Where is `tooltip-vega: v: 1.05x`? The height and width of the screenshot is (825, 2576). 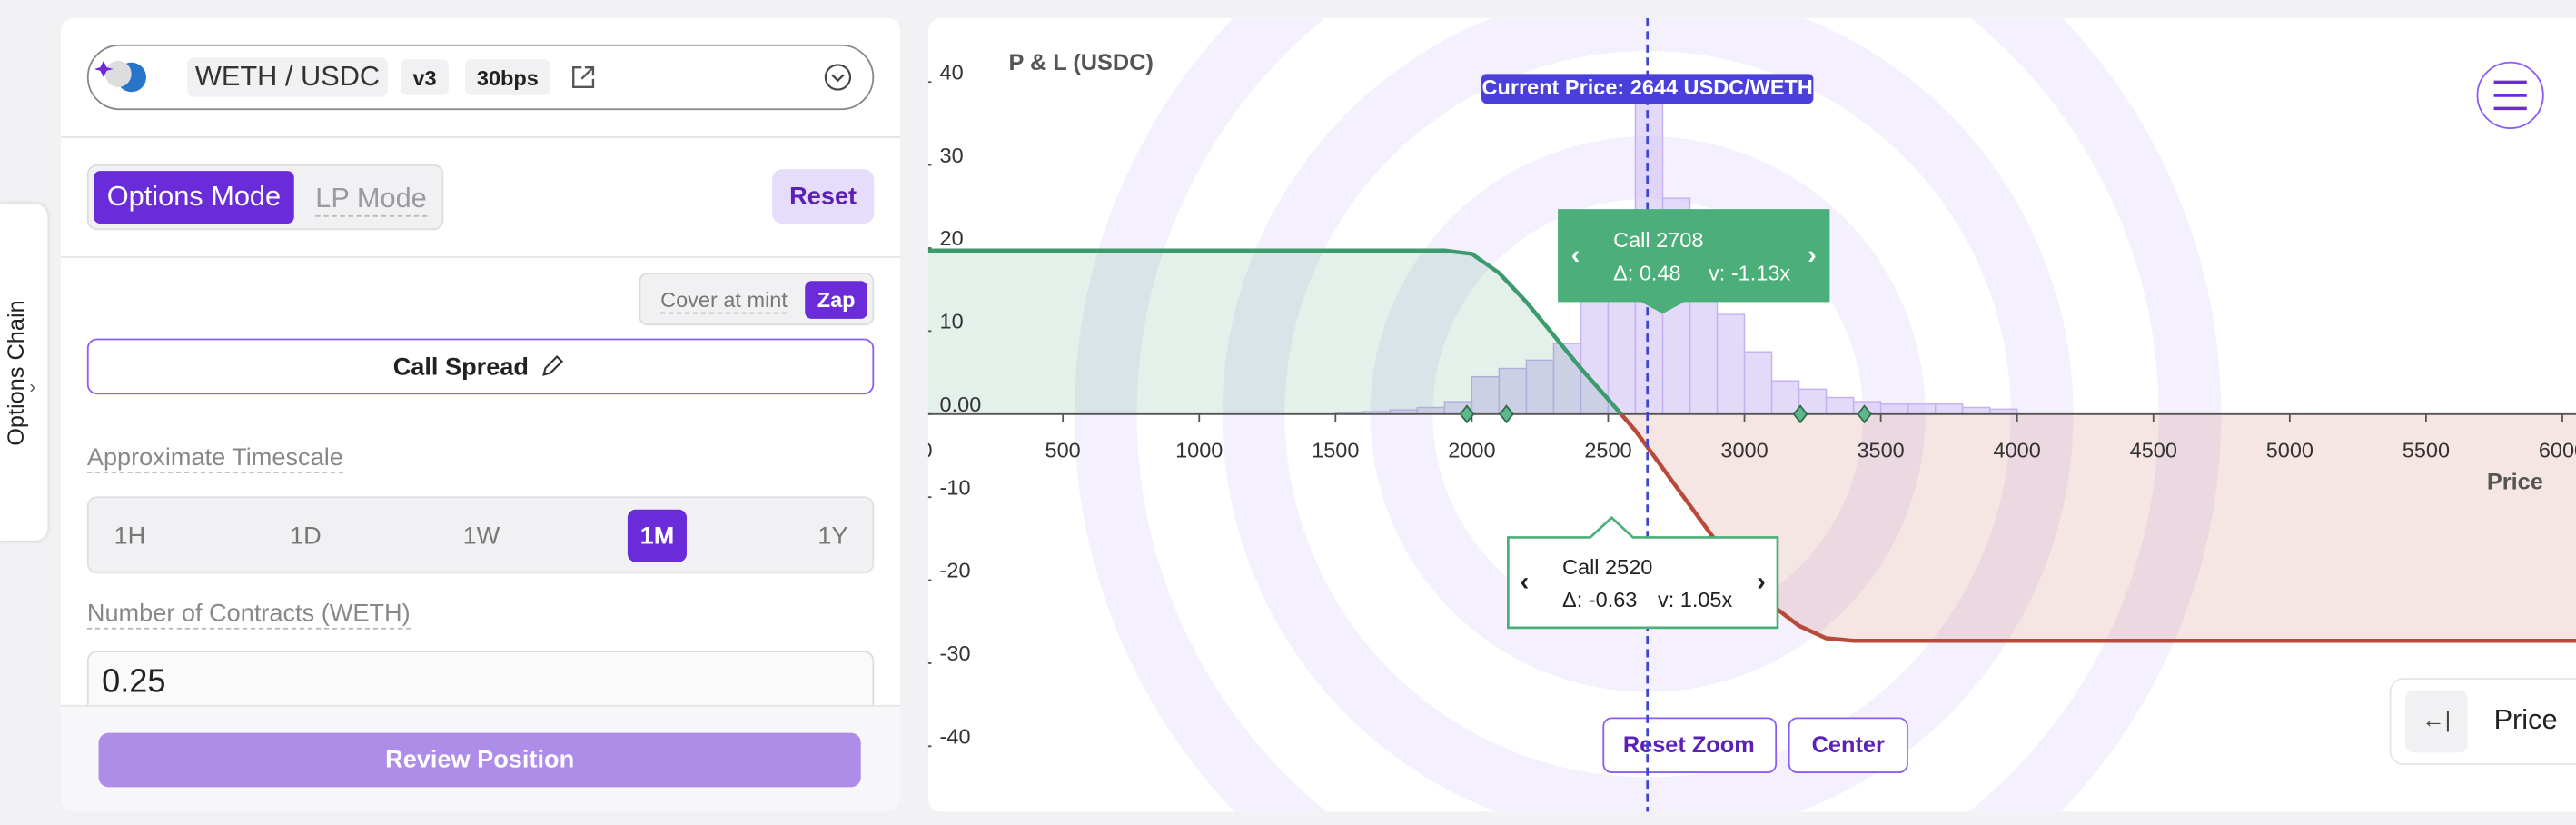 tooltip-vega: v: 1.05x is located at coordinates (1695, 599).